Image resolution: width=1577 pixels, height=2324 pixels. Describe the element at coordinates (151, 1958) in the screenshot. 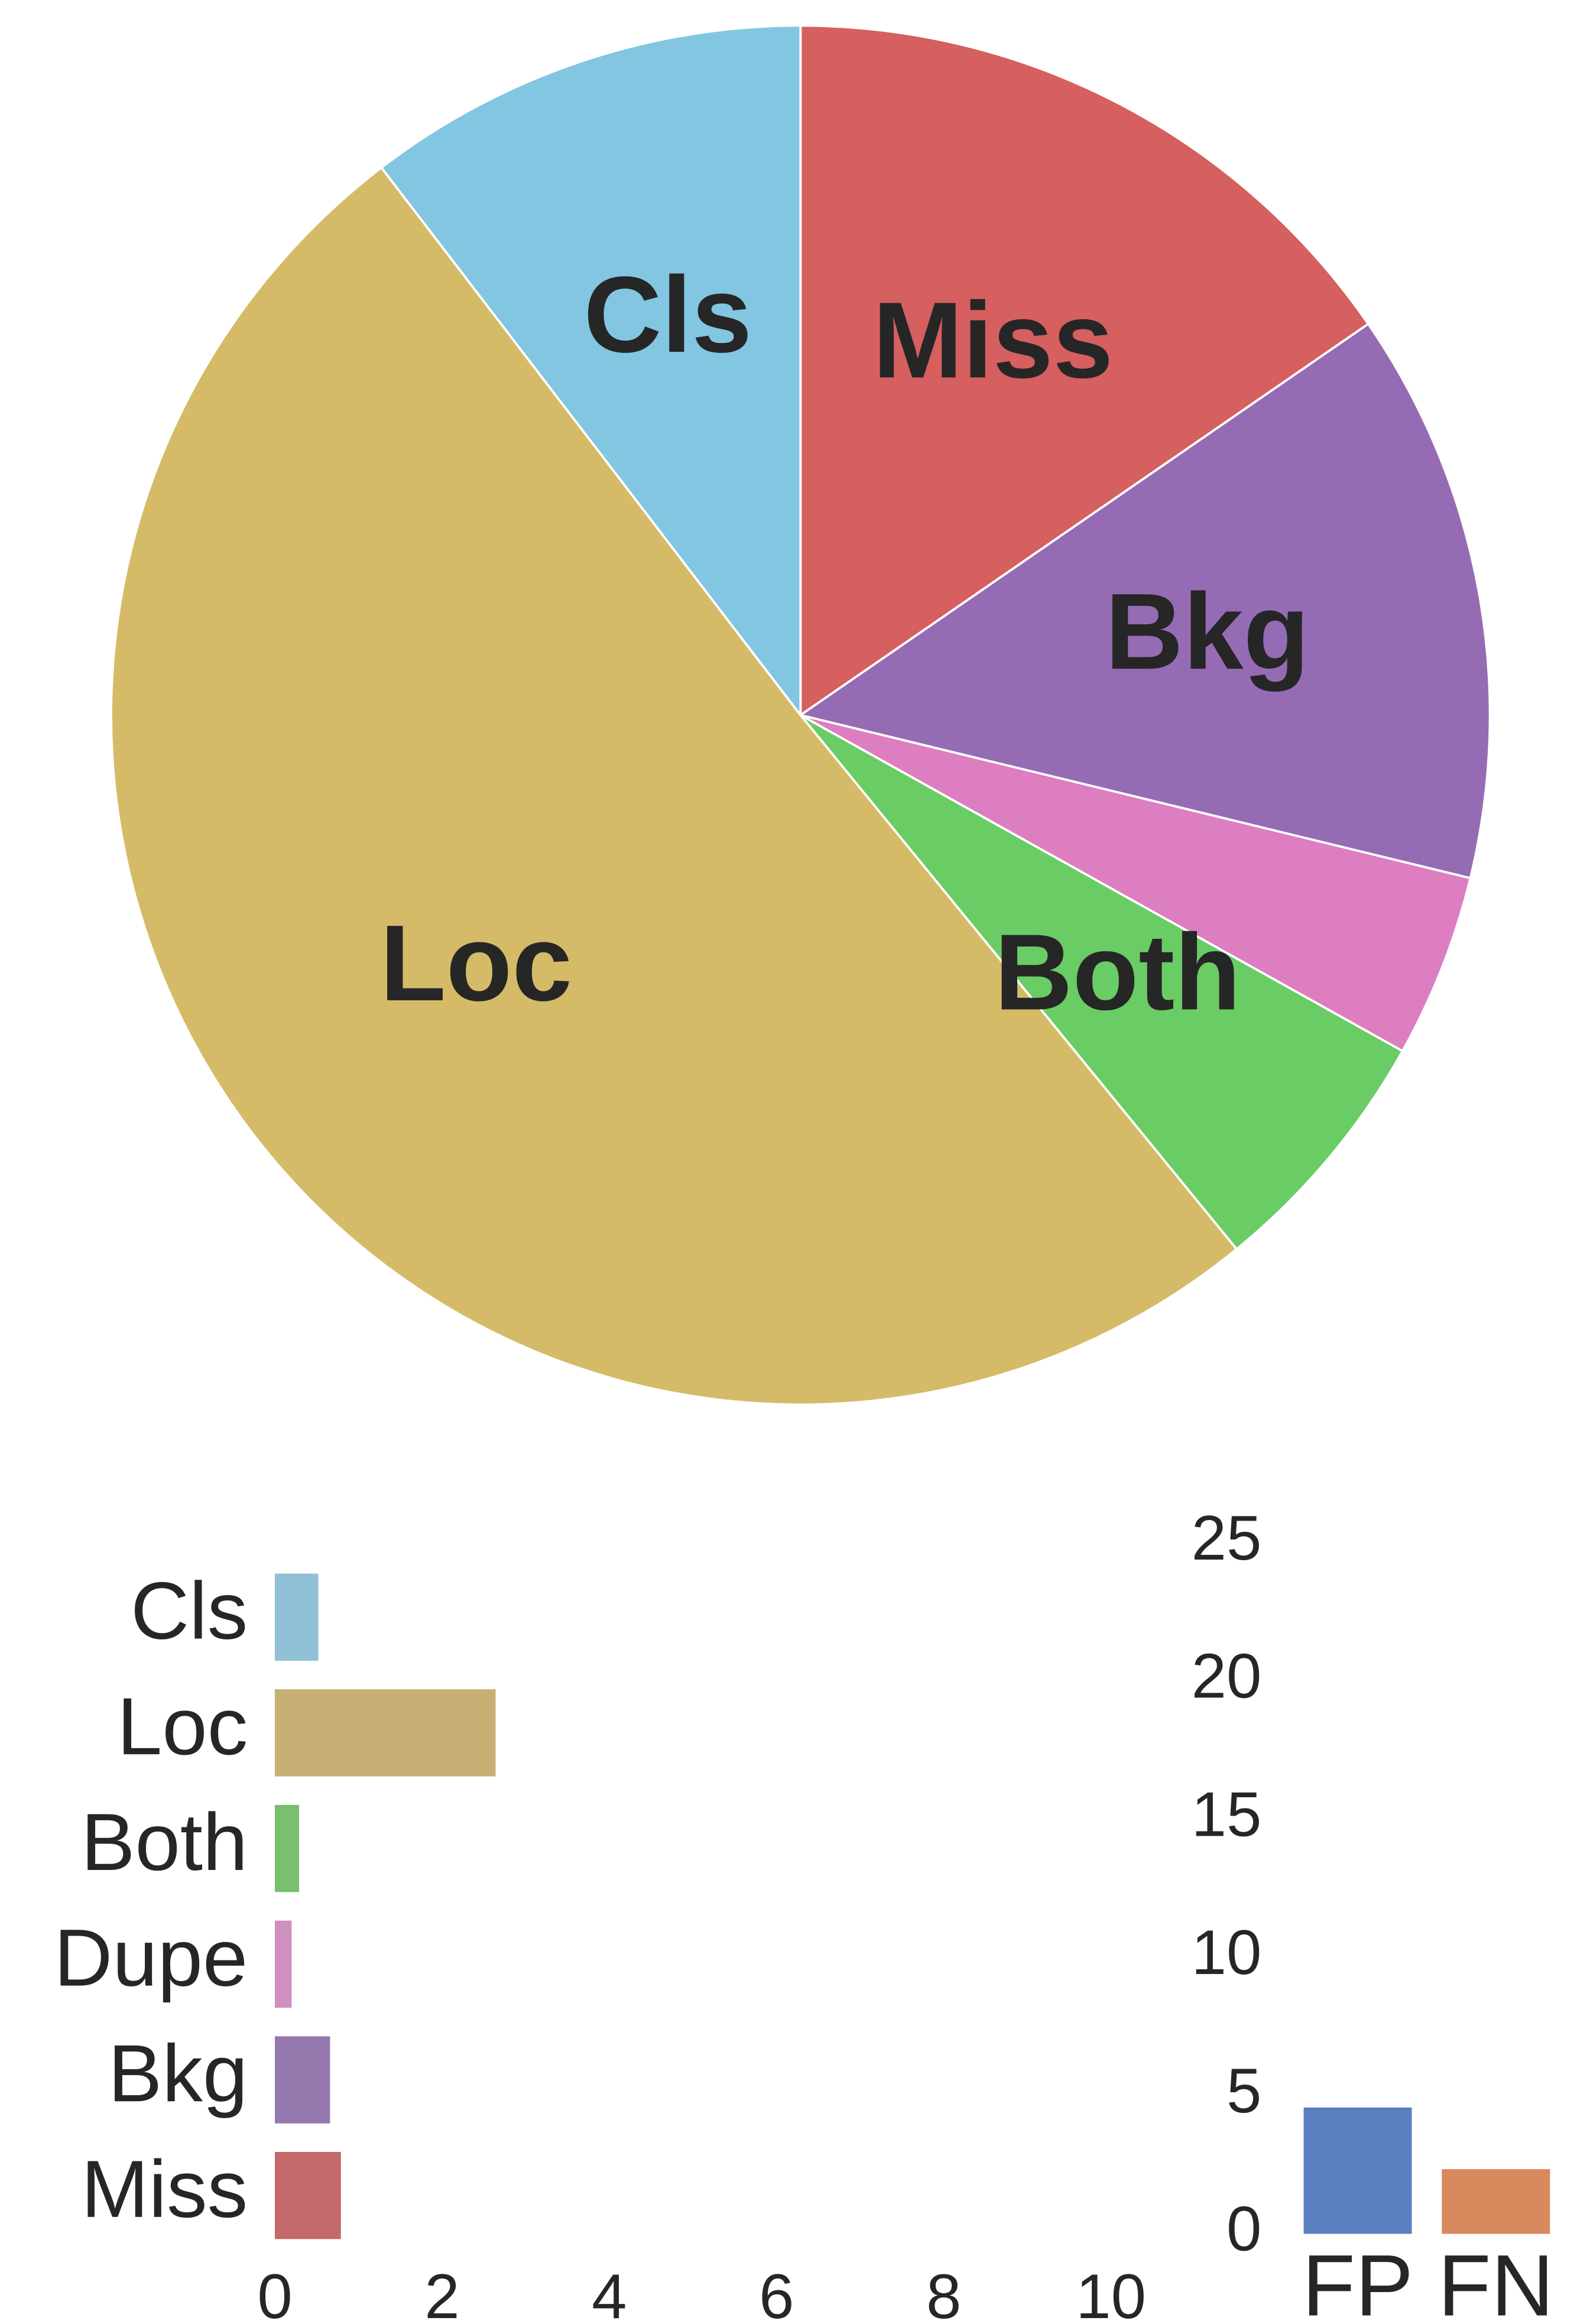

I see `y-tick-label: Dupe` at that location.